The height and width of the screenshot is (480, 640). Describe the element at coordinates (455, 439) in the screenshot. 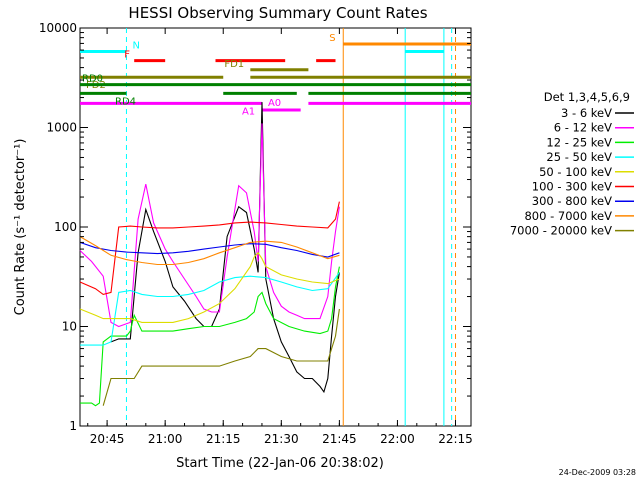

I see `x-tick-label-6: 22:15` at that location.